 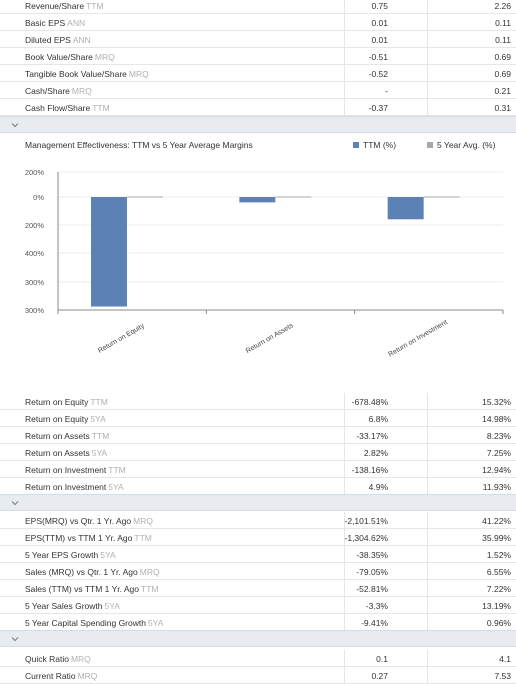 I want to click on row-label: Quick Ratio MRQ, so click(x=58, y=659).